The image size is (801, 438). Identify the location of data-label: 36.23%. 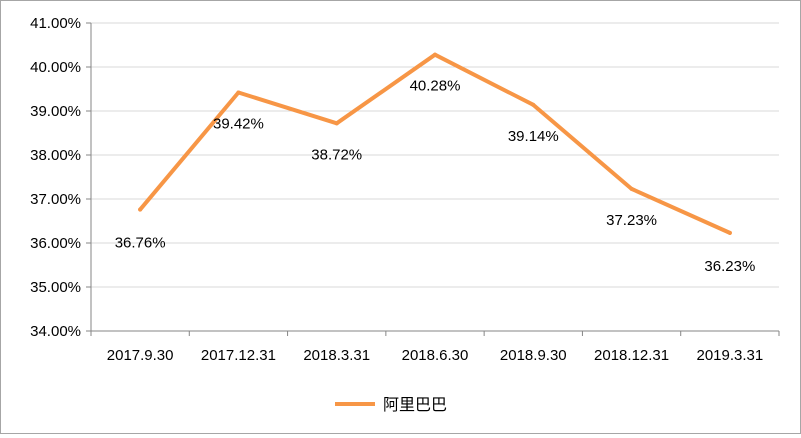
(729, 266).